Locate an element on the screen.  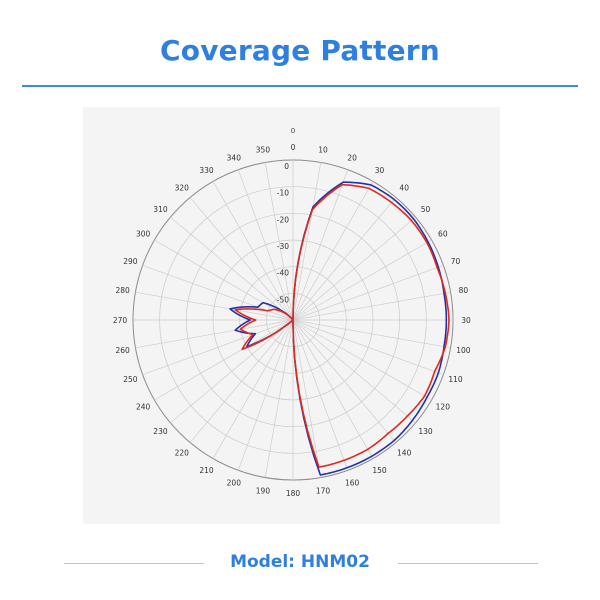
angle-tick-label: 330 is located at coordinates (206, 170).